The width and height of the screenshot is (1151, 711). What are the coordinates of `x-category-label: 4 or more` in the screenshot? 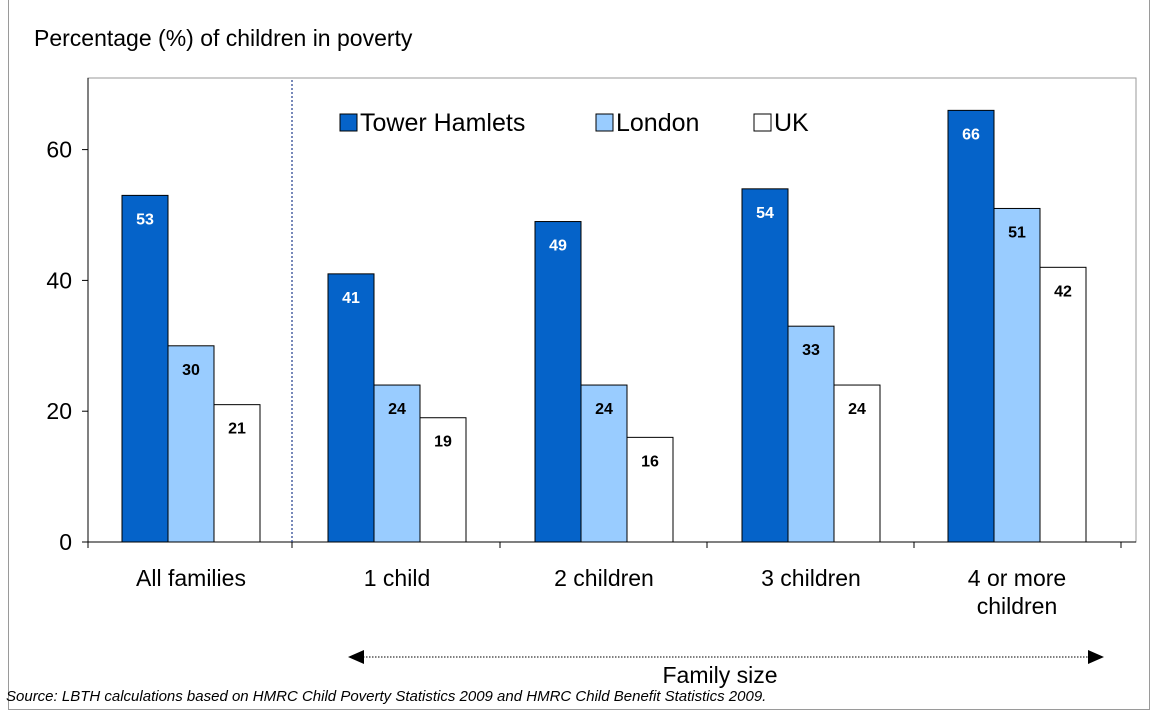 It's located at (1017, 578).